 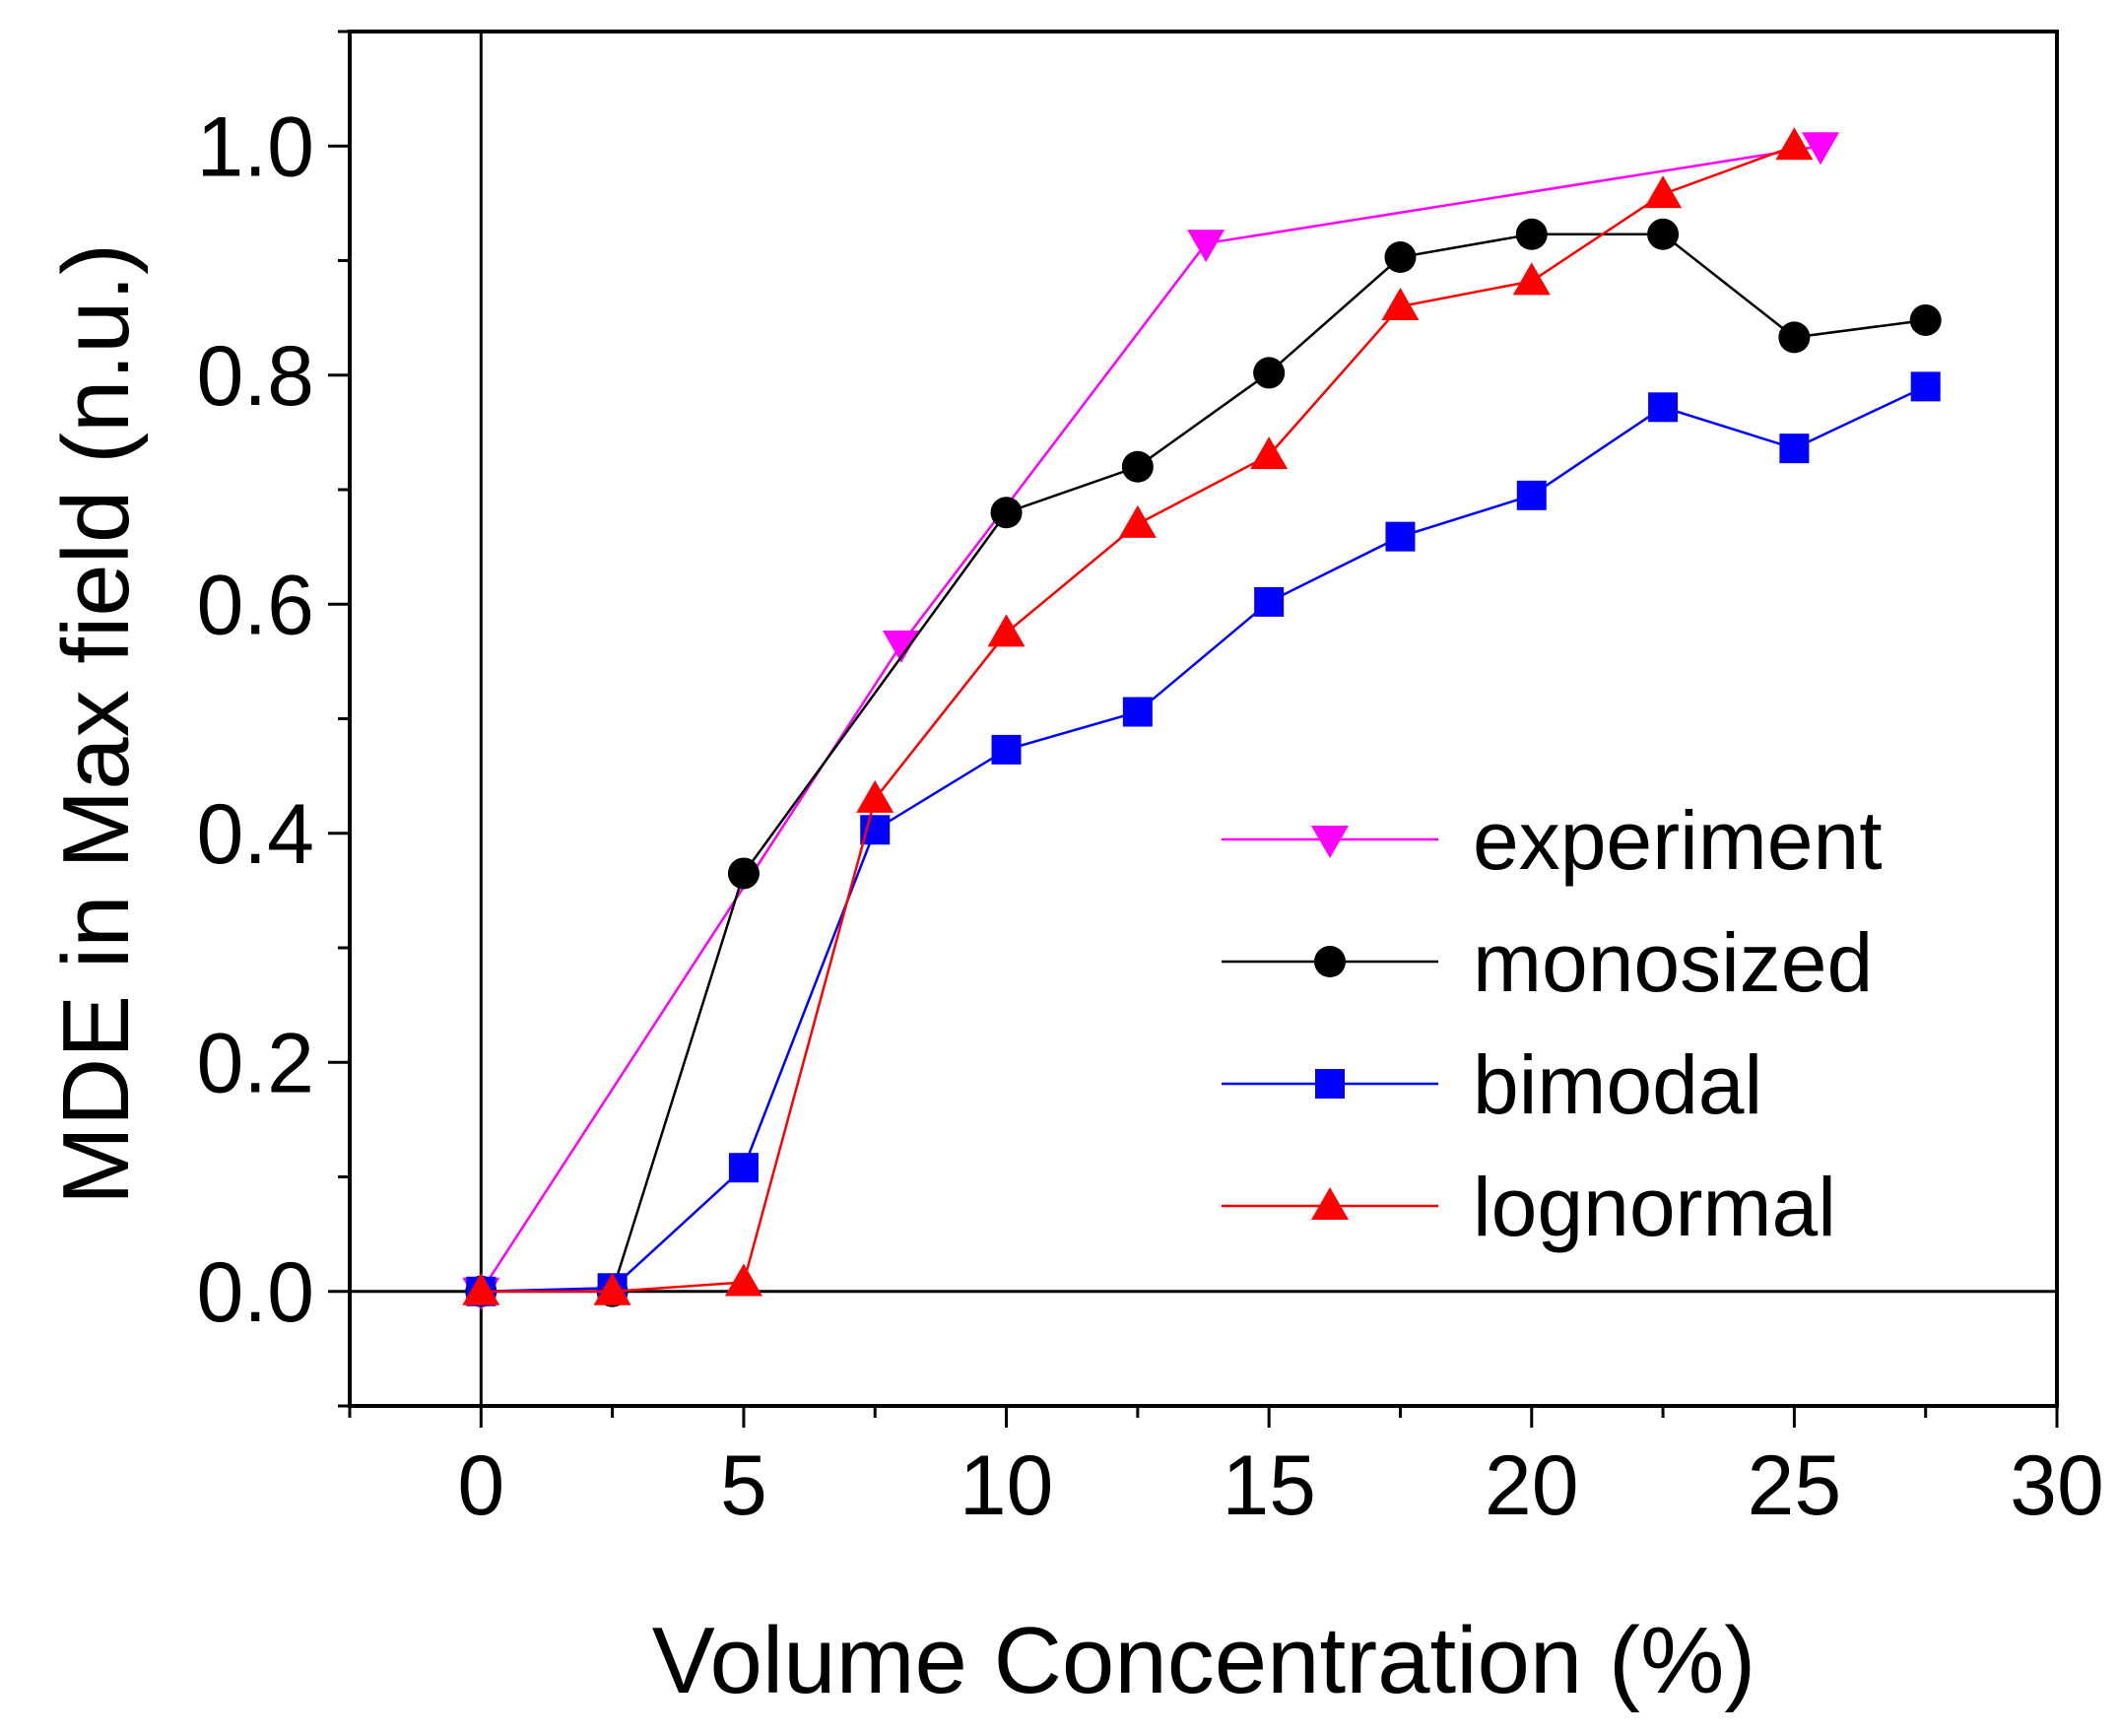 I want to click on x-tick-label: 0, so click(x=480, y=1485).